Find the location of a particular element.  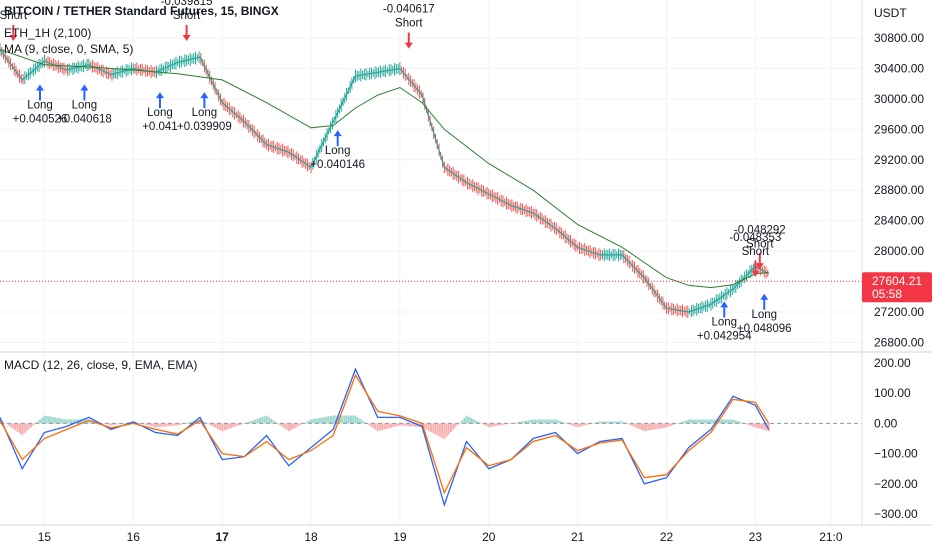

last-price-badge: 27604.21 05:58 is located at coordinates (897, 287).